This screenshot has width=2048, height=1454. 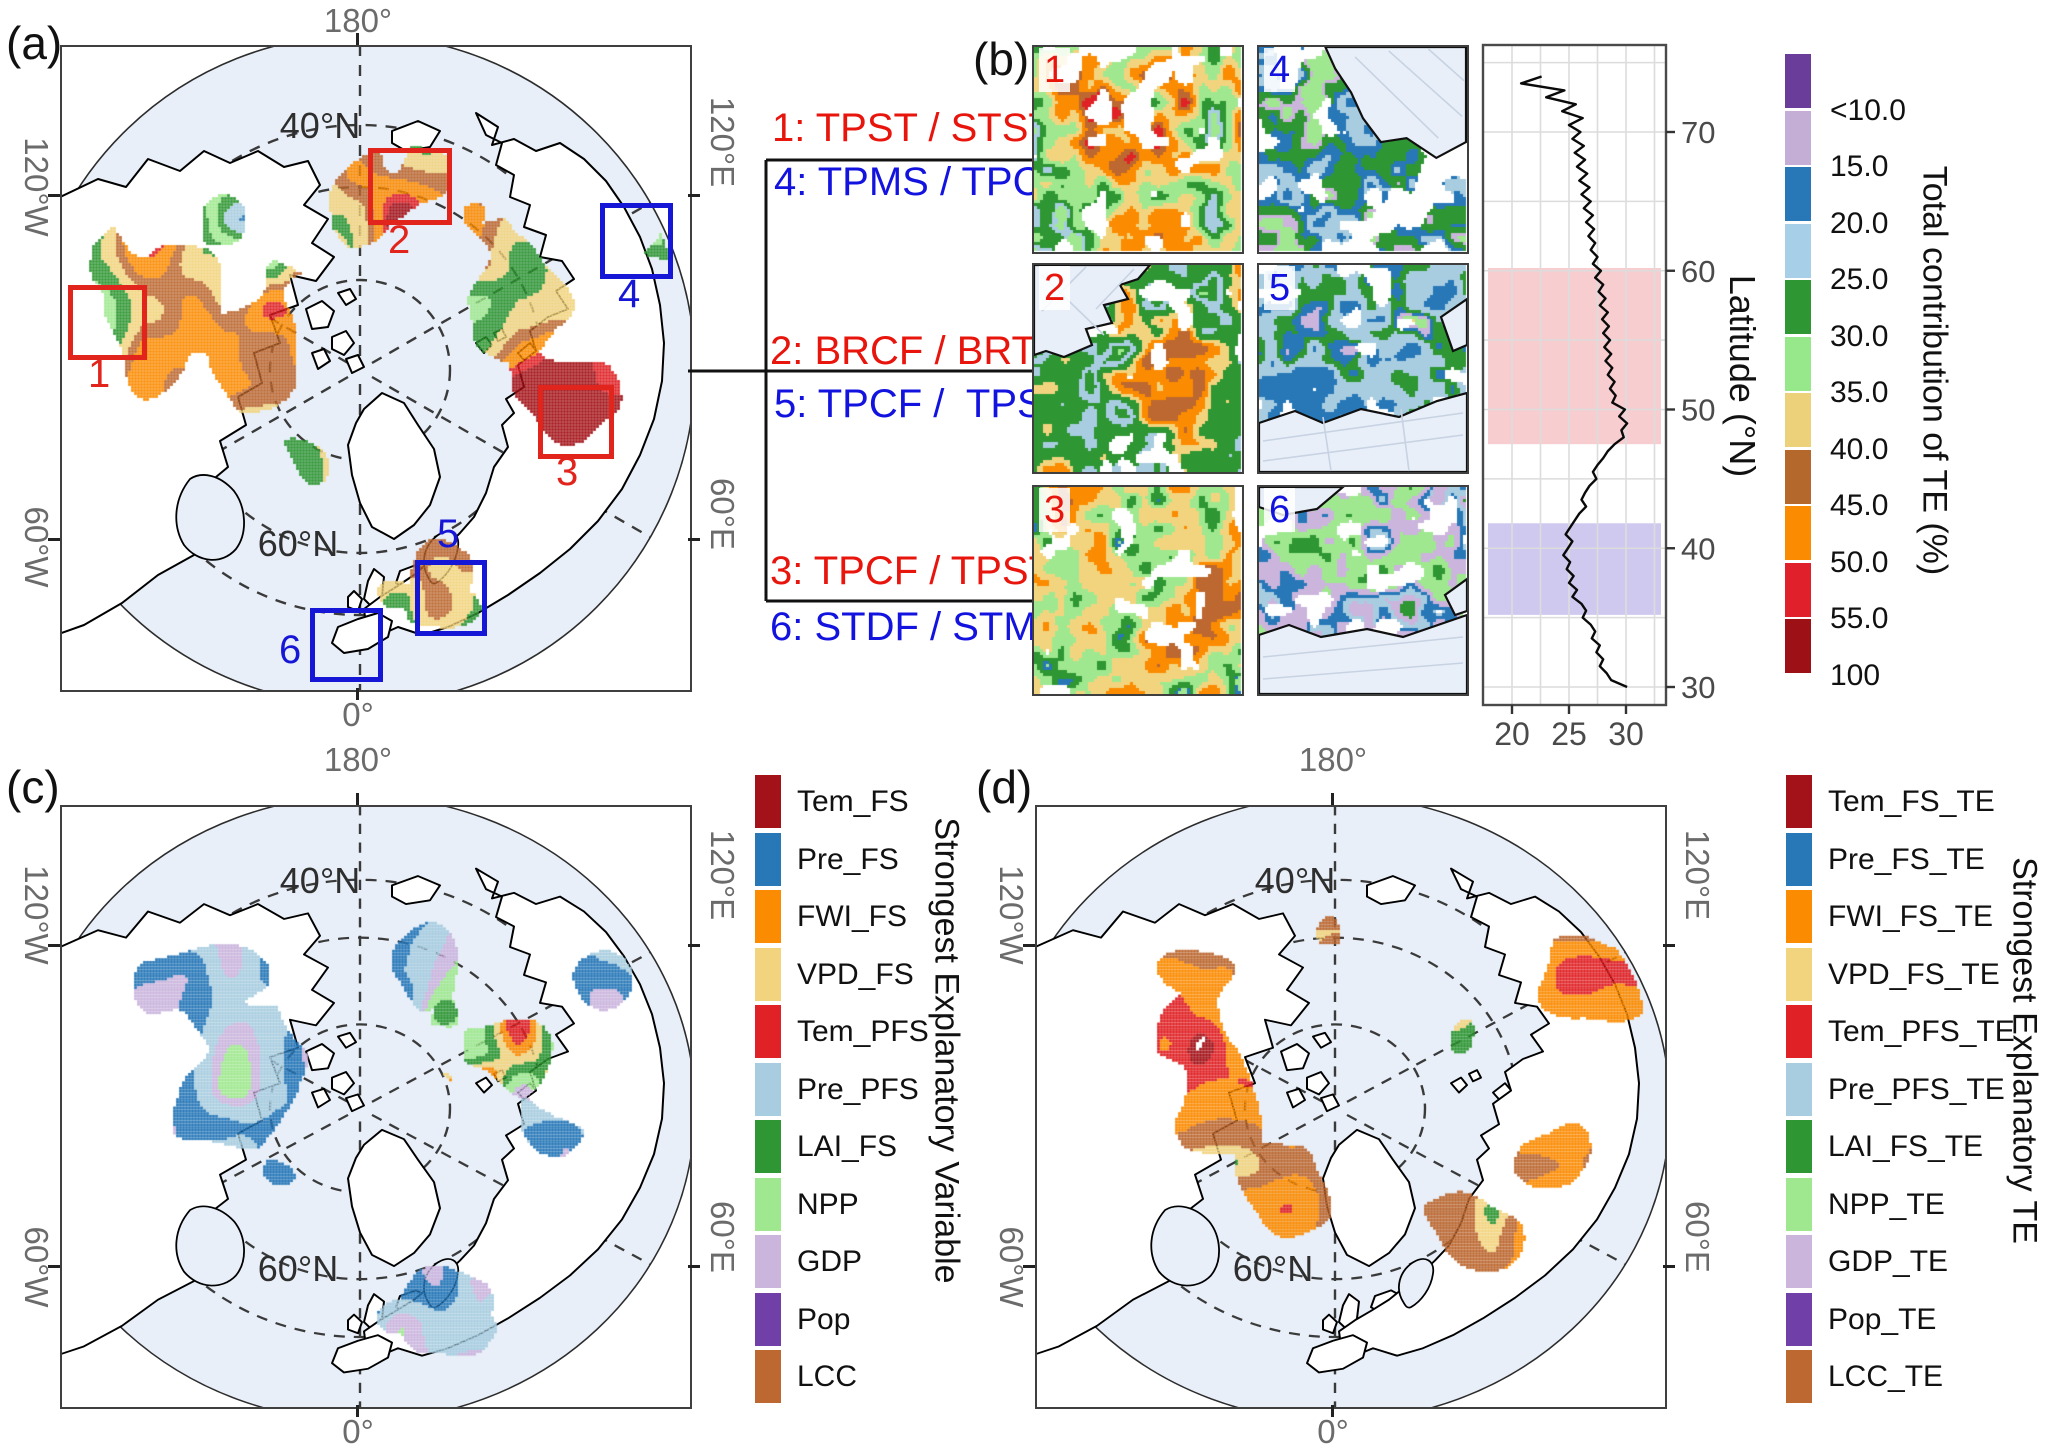 What do you see at coordinates (1934, 370) in the screenshot?
I see `te-legend-title: Total contribution of TE (%)` at bounding box center [1934, 370].